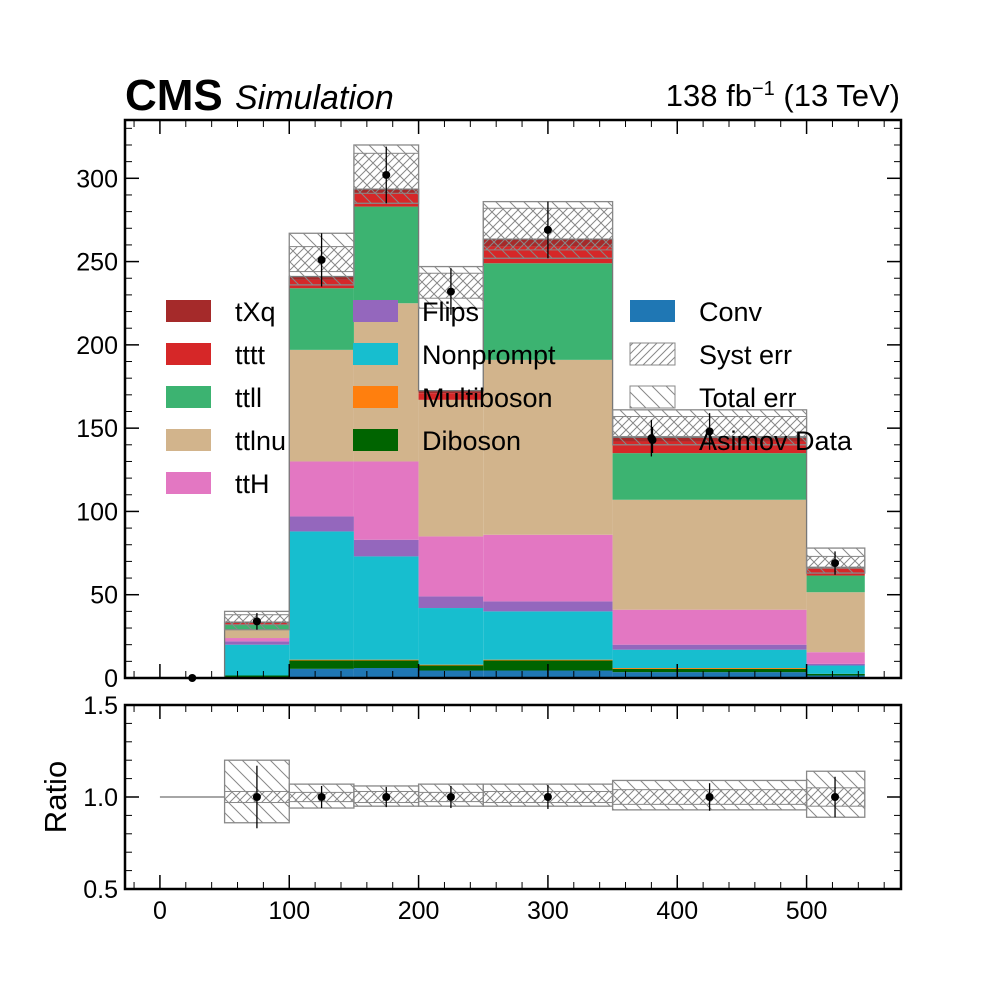 The image size is (1000, 1000). Describe the element at coordinates (748, 398) in the screenshot. I see `legend-label-total-err: Total err` at that location.